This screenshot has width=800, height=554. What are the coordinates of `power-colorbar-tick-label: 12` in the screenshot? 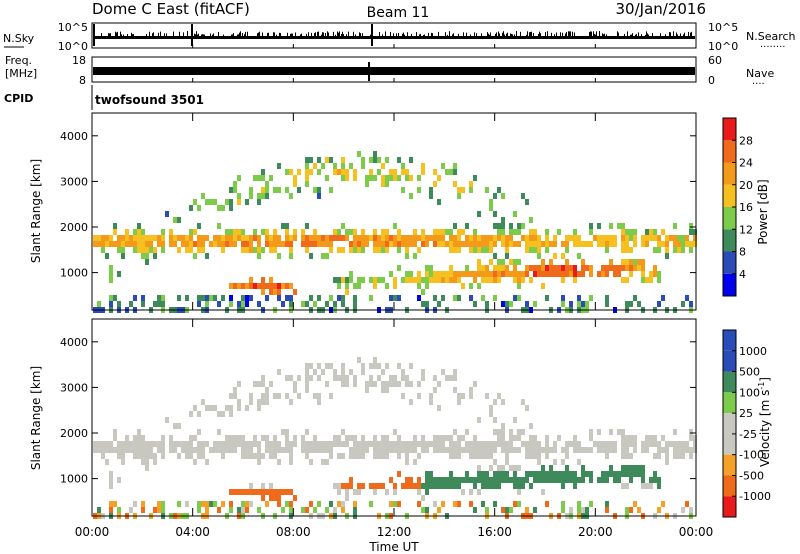 It's located at (746, 229).